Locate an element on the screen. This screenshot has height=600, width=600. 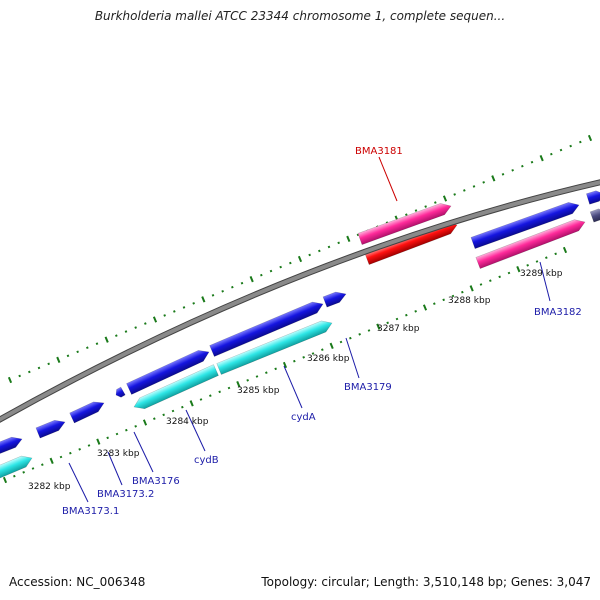
gene-label-bma3182: BMA3182 is located at coordinates (558, 312).